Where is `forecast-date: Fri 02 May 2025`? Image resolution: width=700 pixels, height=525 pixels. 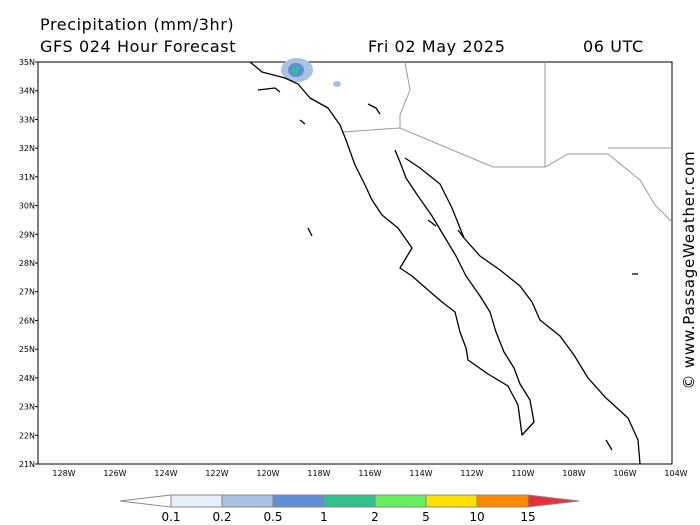
forecast-date: Fri 02 May 2025 is located at coordinates (436, 46).